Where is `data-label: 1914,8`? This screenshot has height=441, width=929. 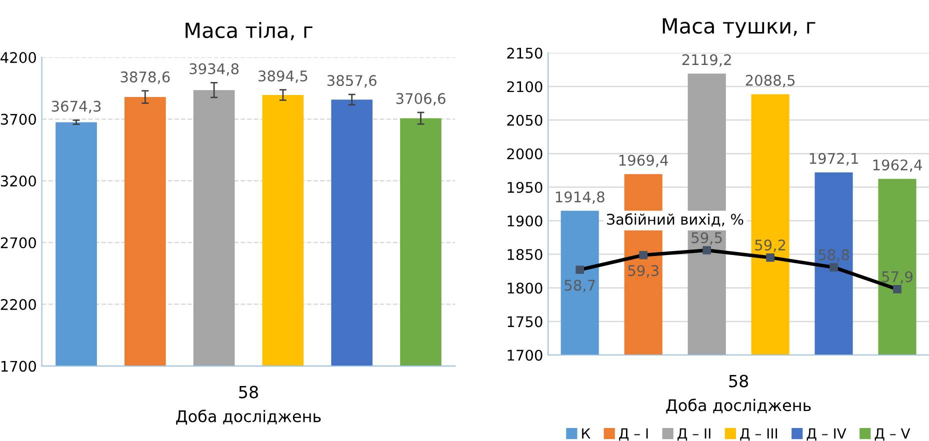 data-label: 1914,8 is located at coordinates (580, 197).